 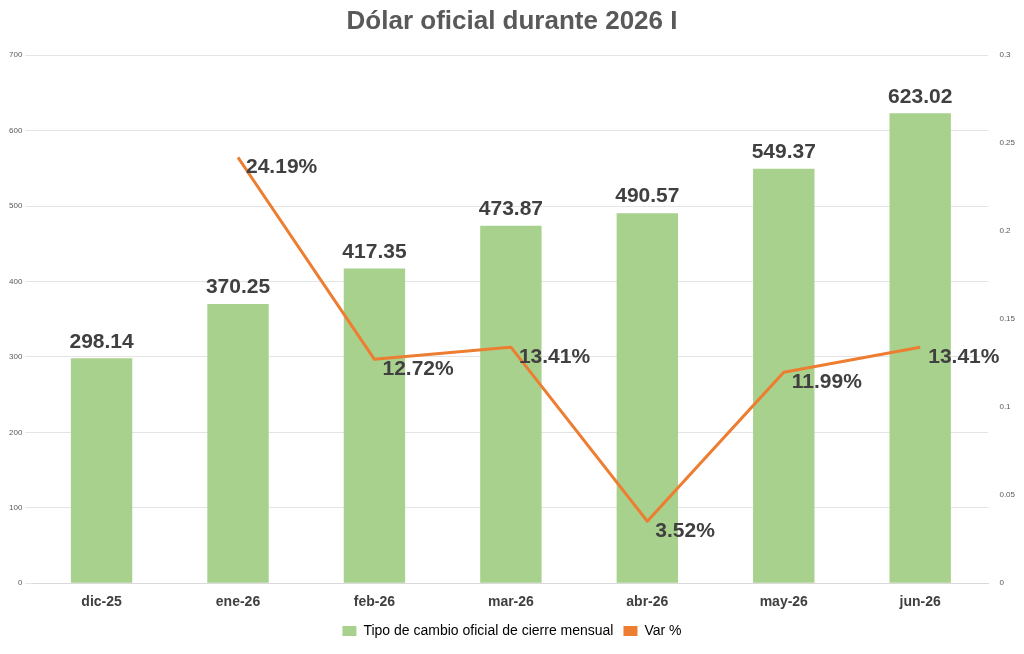 I want to click on data-label: 24.19%, so click(x=282, y=166).